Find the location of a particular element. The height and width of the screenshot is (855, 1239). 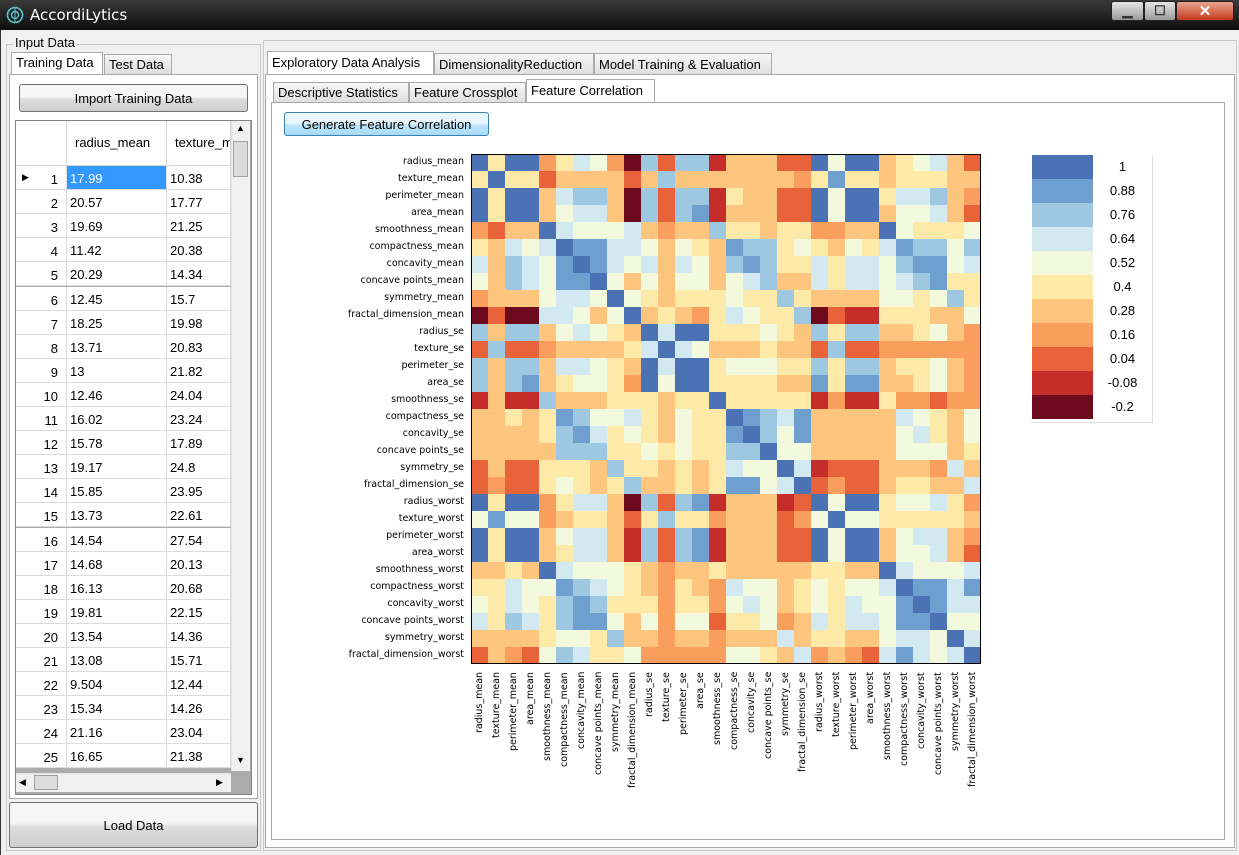

grid-cell-texture-mean: 24.8 is located at coordinates (199, 467).